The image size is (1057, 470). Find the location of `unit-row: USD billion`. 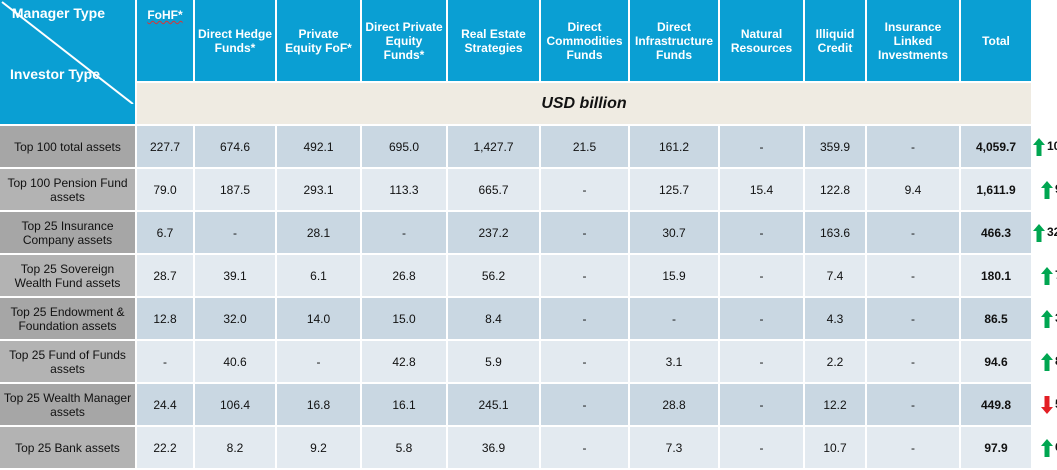

unit-row: USD billion is located at coordinates (528, 103).